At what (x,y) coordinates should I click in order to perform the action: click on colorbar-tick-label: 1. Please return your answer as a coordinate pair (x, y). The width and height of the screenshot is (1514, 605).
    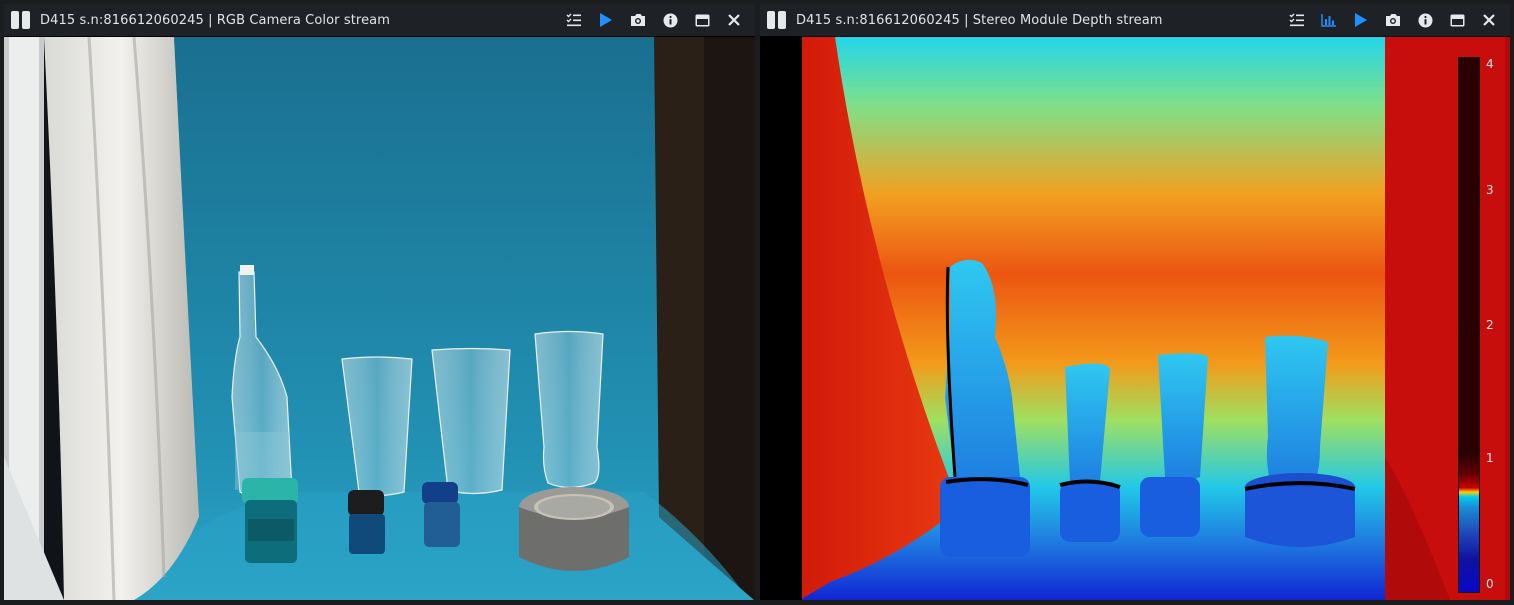
    Looking at the image, I should click on (1490, 458).